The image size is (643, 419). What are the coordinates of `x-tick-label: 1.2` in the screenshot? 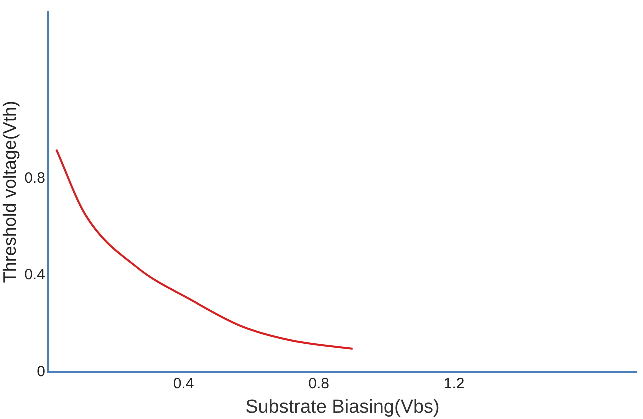 It's located at (454, 383).